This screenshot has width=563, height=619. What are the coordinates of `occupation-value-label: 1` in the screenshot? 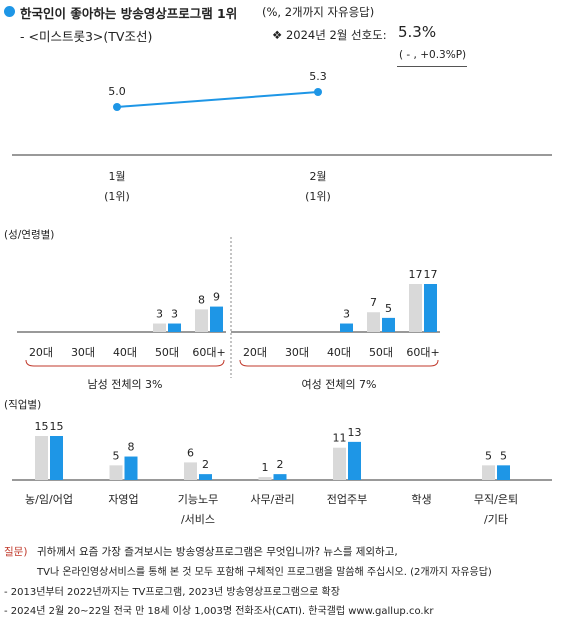 It's located at (265, 467).